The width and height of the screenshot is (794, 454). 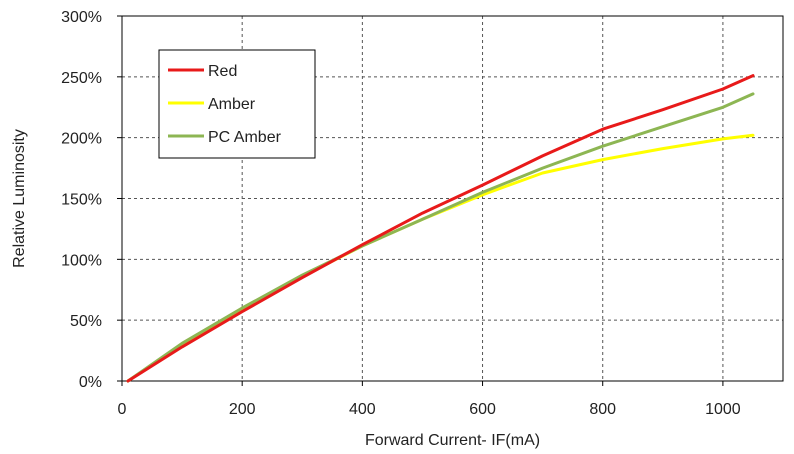 What do you see at coordinates (723, 409) in the screenshot?
I see `x-tick-label: 1000` at bounding box center [723, 409].